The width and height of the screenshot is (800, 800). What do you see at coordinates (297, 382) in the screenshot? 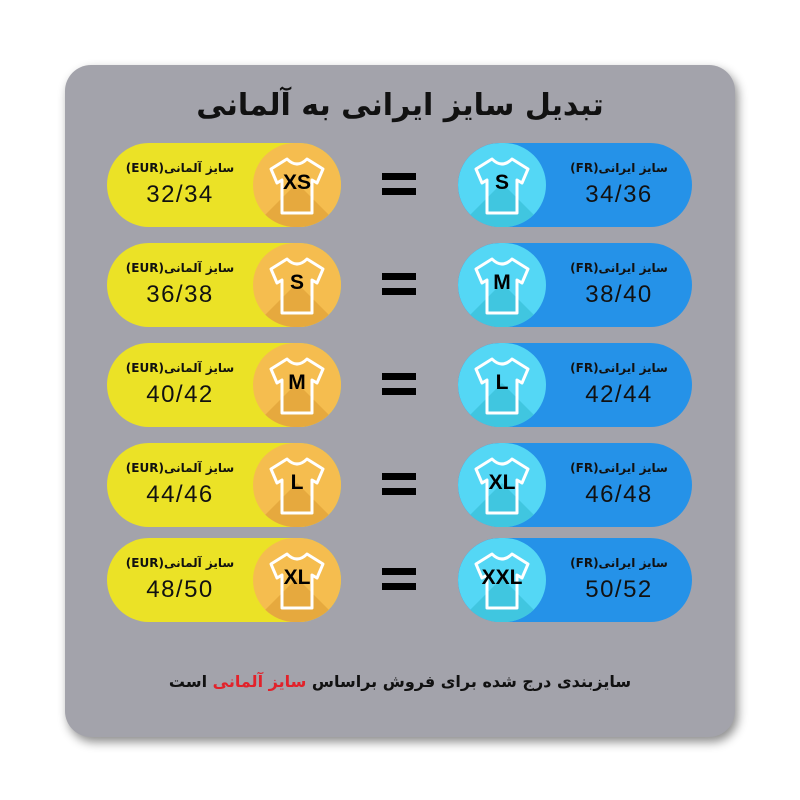
I see `german-size: M` at bounding box center [297, 382].